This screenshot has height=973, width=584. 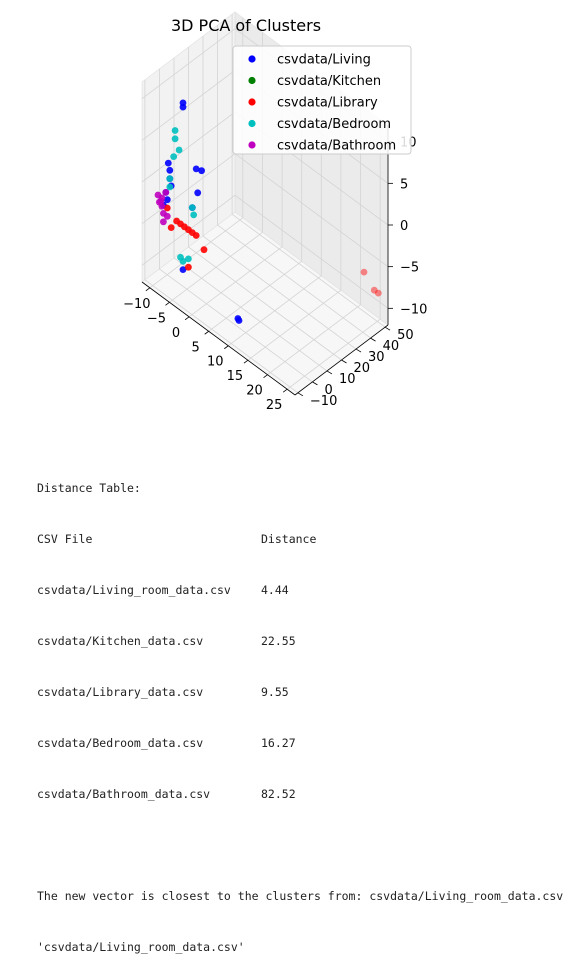 What do you see at coordinates (274, 405) in the screenshot?
I see `x-tick-label: 25` at bounding box center [274, 405].